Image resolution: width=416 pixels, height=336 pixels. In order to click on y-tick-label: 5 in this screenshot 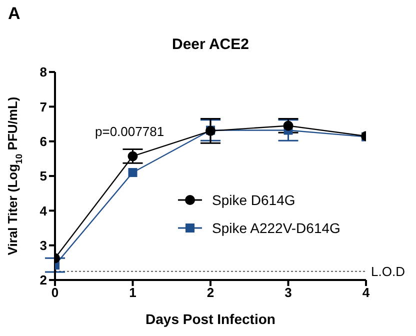, I will do `click(43, 176)`.